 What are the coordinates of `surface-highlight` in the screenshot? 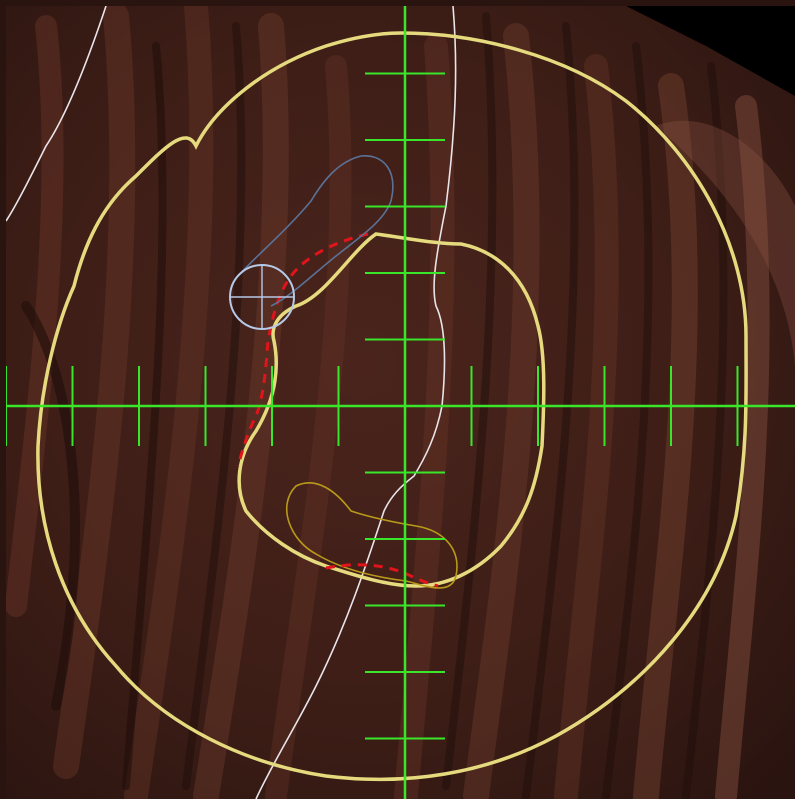 It's located at (725, 243).